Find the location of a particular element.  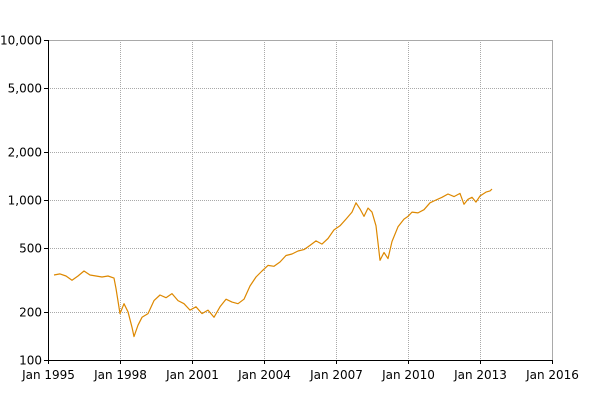

y-tick-label: 1,000 is located at coordinates (25, 201).